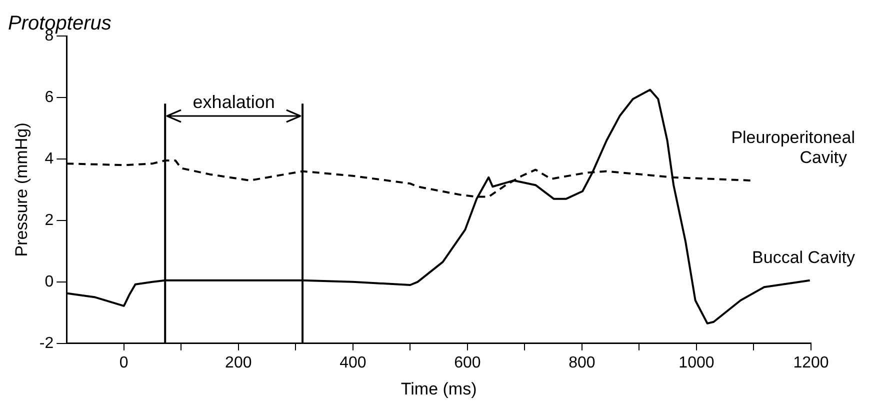  Describe the element at coordinates (582, 363) in the screenshot. I see `x-tick-label: 800` at that location.